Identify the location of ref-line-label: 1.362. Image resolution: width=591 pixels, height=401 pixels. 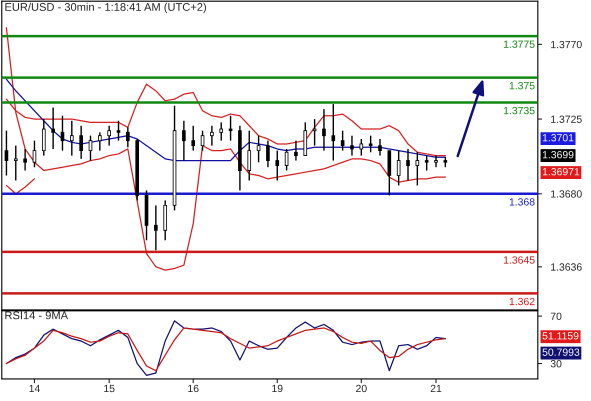
(522, 302).